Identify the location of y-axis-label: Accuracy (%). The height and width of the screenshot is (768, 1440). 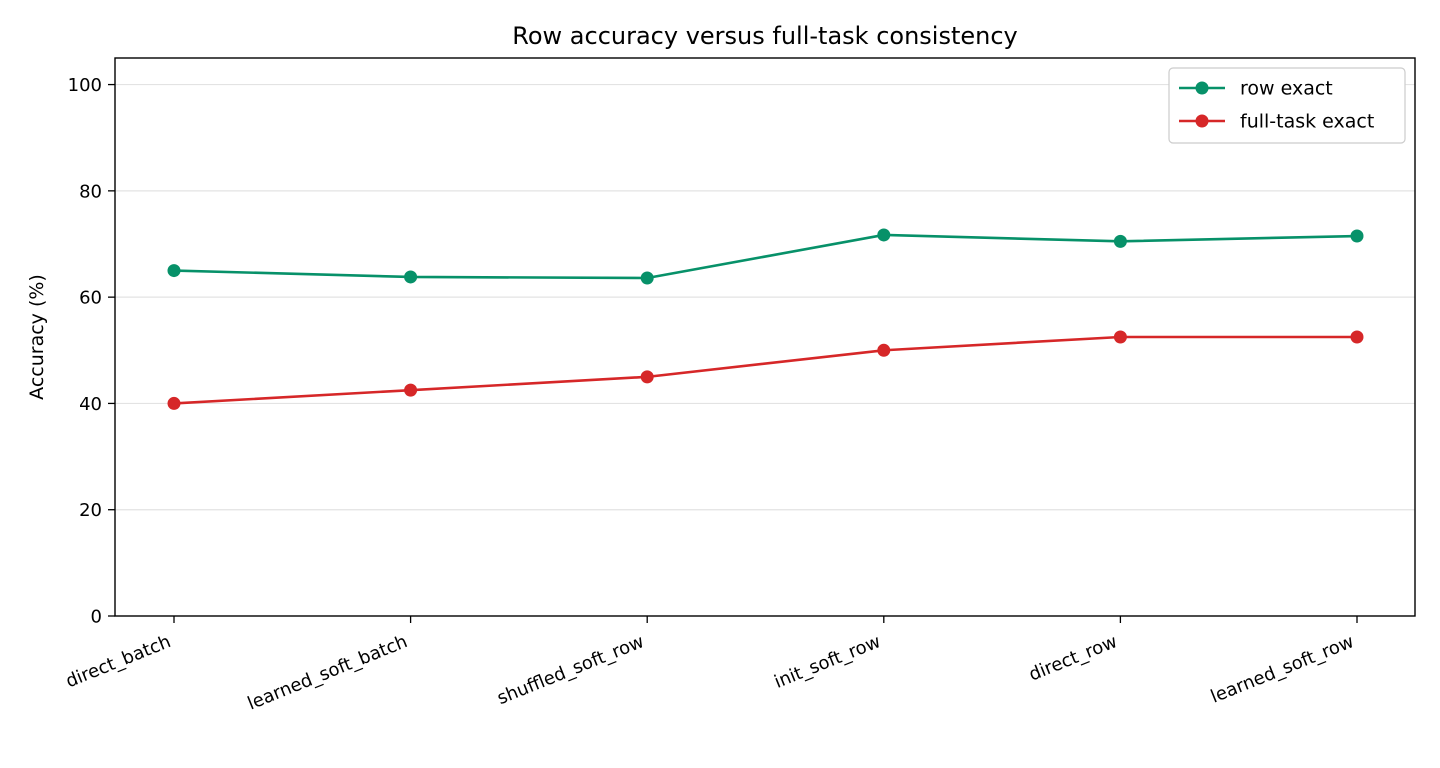
(37, 337).